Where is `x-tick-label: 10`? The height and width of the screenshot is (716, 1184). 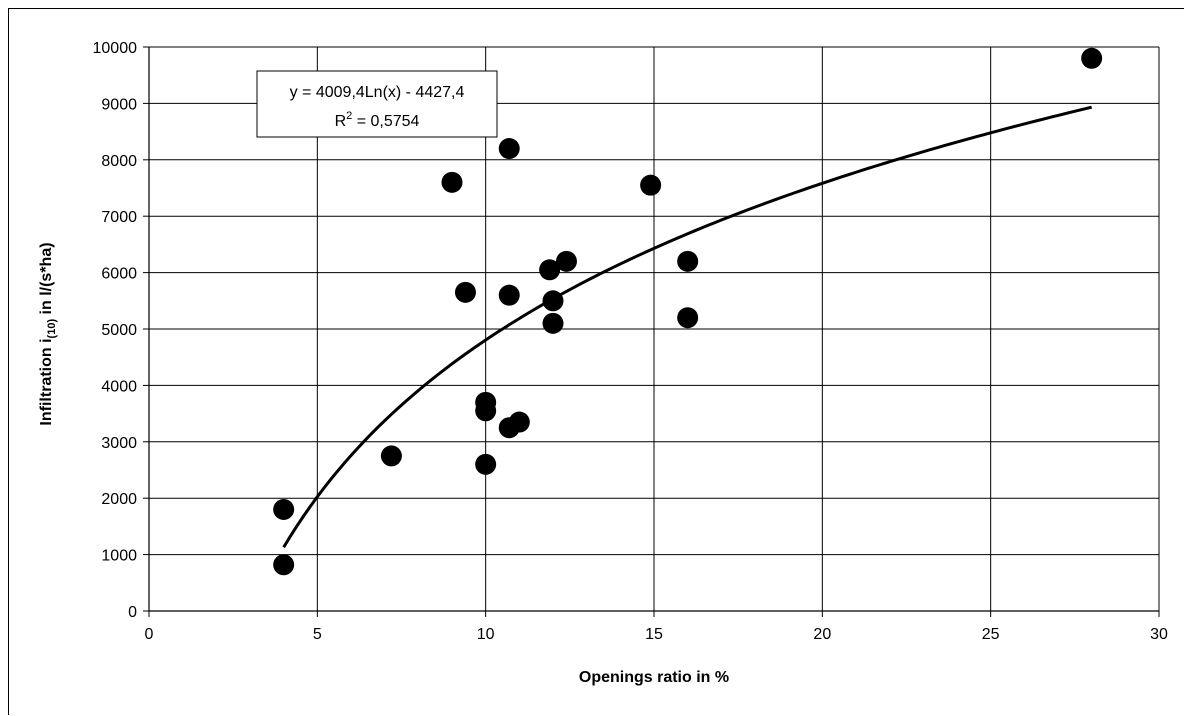 x-tick-label: 10 is located at coordinates (486, 634).